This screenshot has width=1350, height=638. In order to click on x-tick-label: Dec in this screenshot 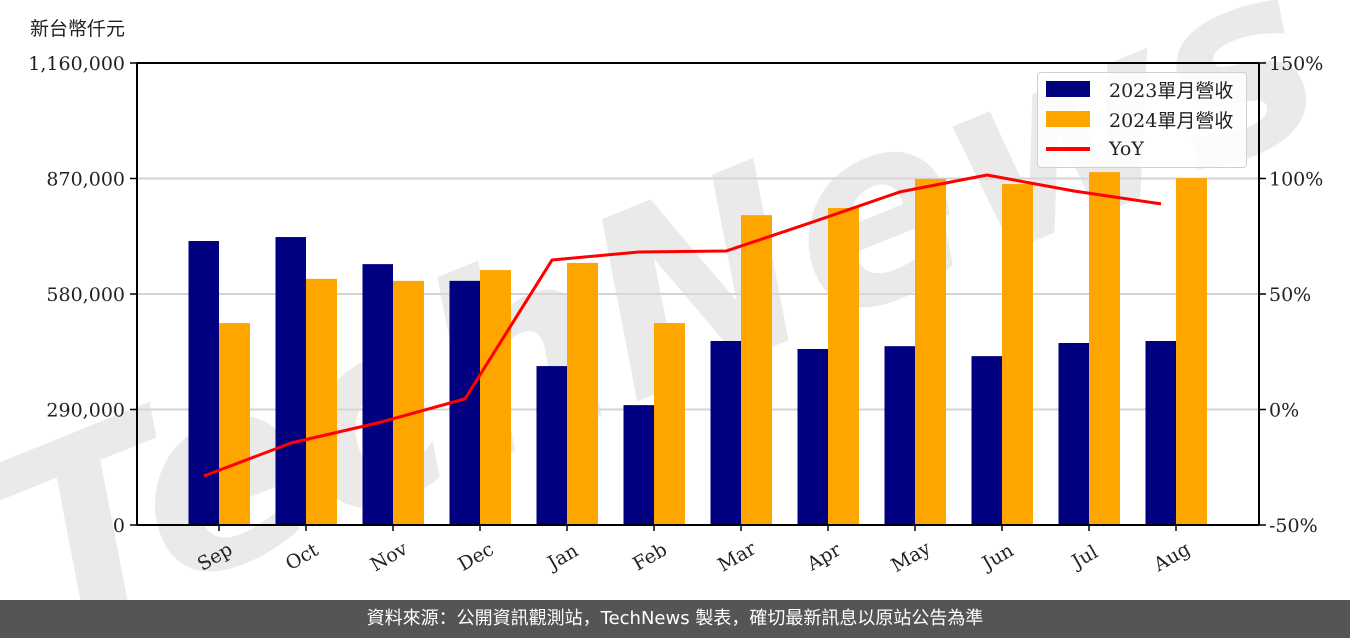, I will do `click(475, 557)`.